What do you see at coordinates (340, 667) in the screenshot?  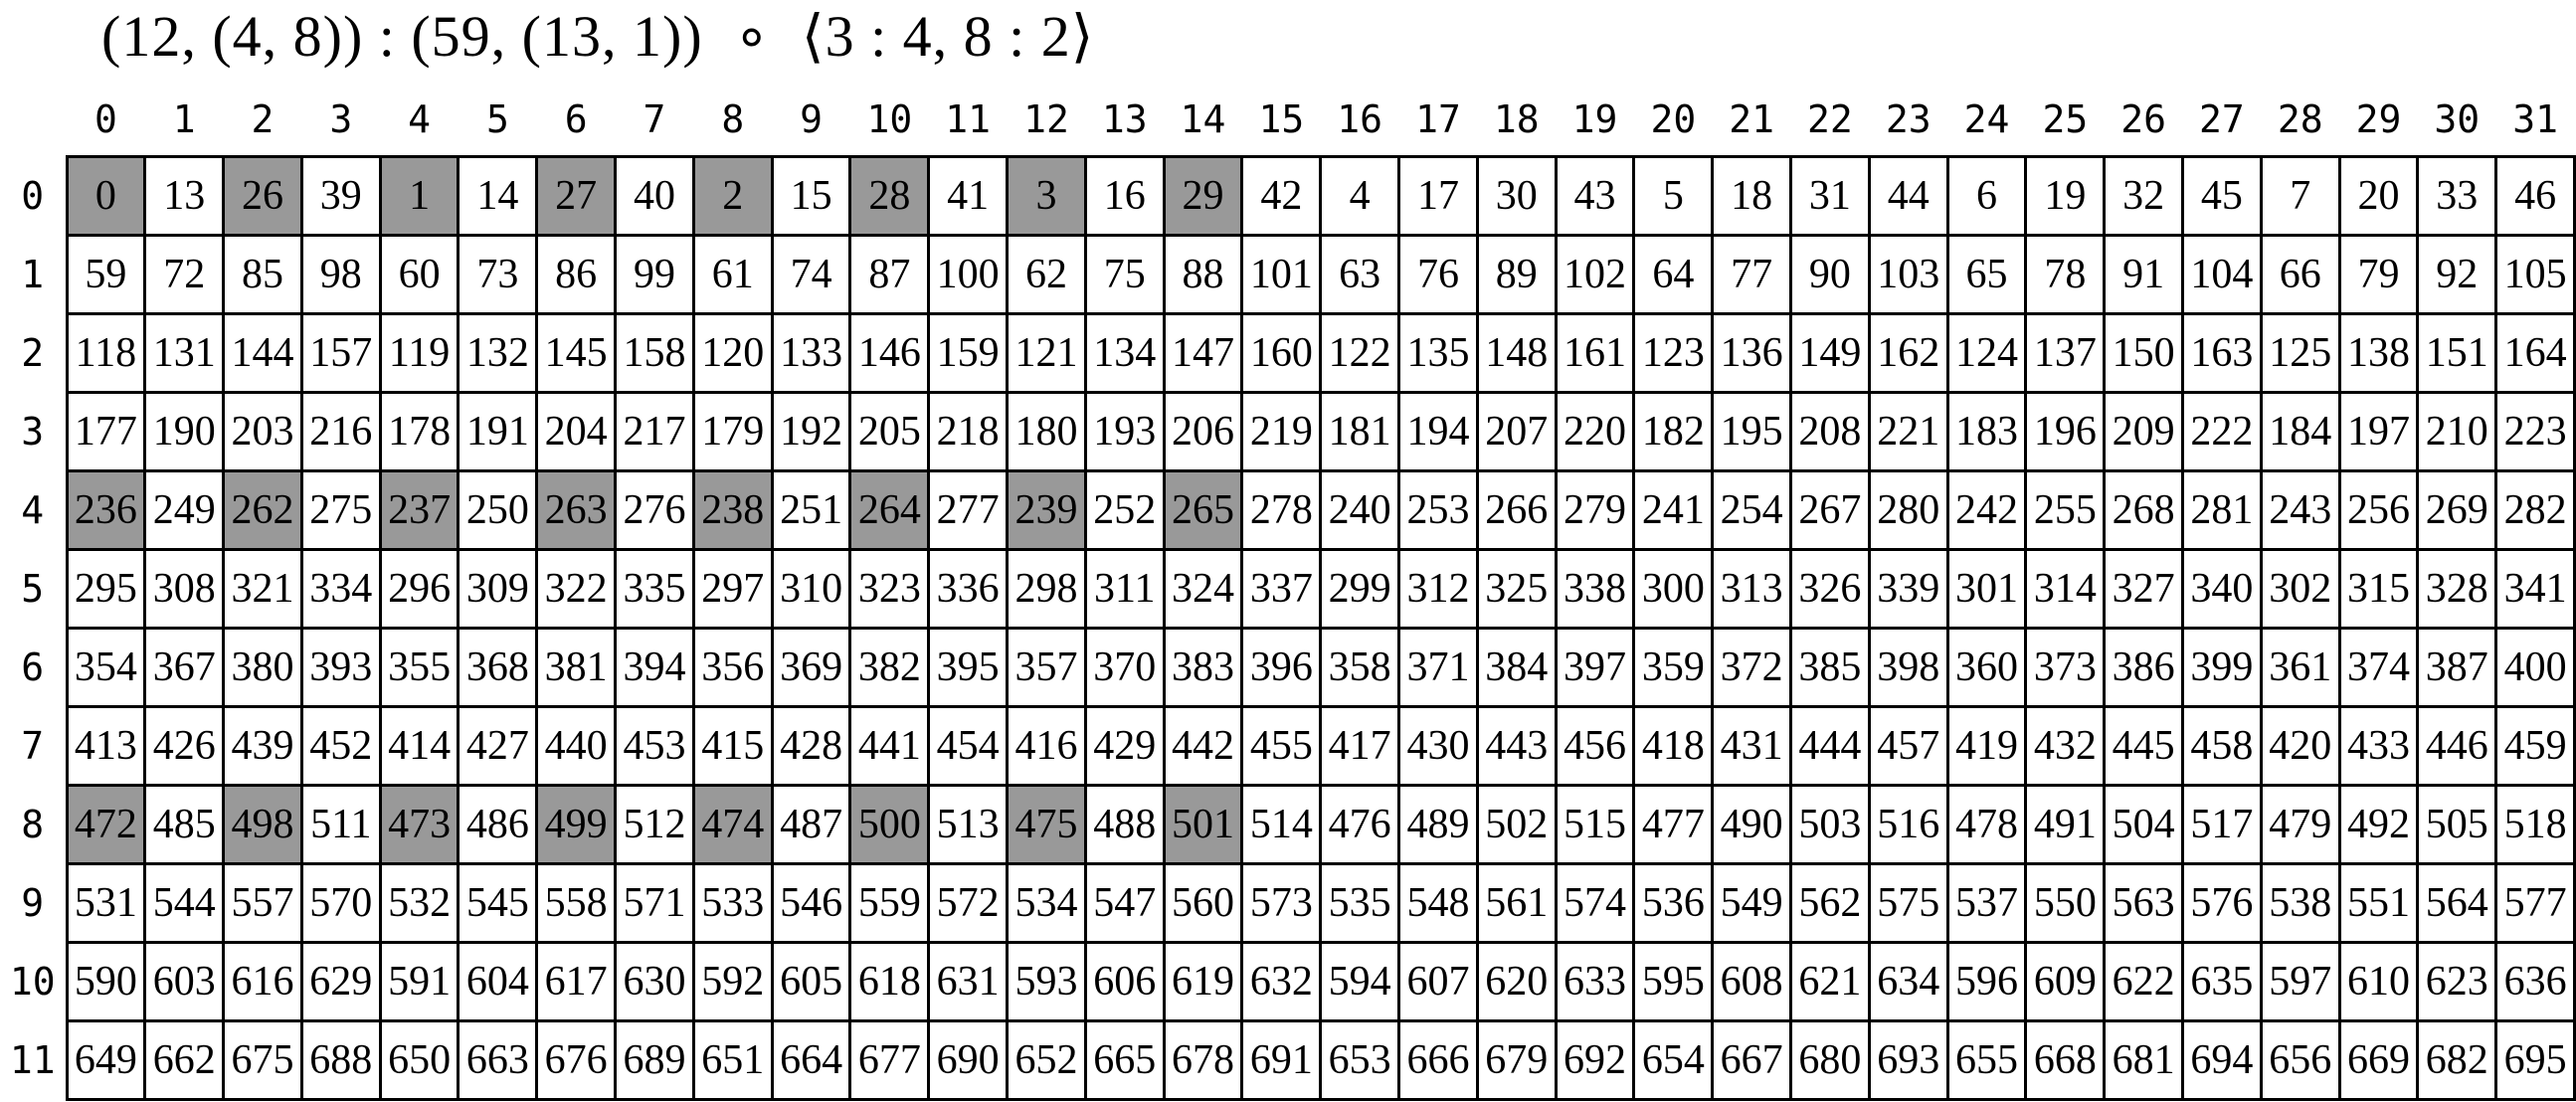 I see `grid-cell: 393` at bounding box center [340, 667].